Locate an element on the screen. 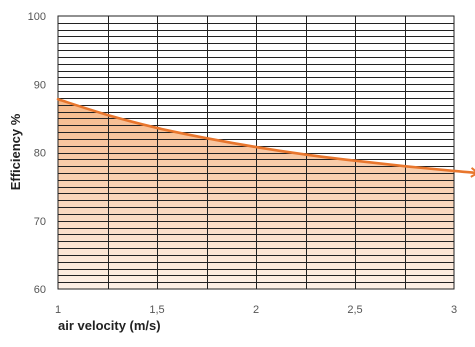  x-tick-label: 1 is located at coordinates (58, 310).